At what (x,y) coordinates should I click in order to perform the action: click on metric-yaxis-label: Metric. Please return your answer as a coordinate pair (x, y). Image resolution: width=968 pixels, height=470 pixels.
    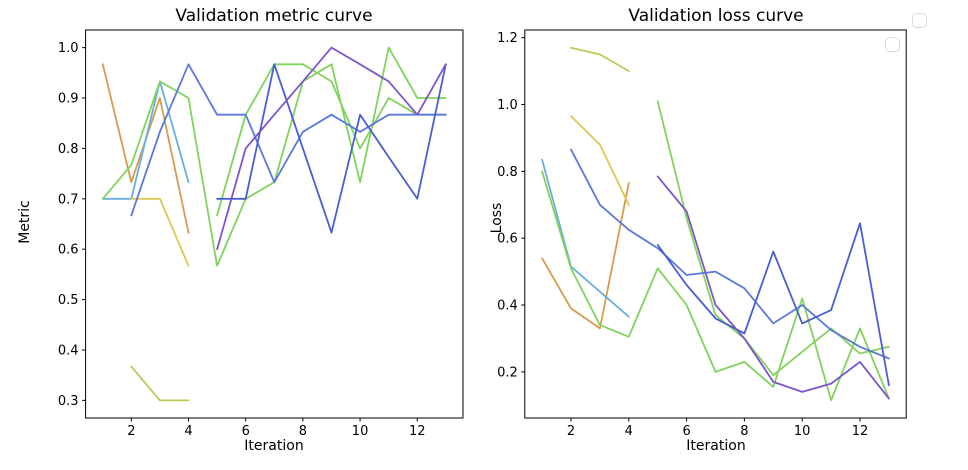
    Looking at the image, I should click on (25, 222).